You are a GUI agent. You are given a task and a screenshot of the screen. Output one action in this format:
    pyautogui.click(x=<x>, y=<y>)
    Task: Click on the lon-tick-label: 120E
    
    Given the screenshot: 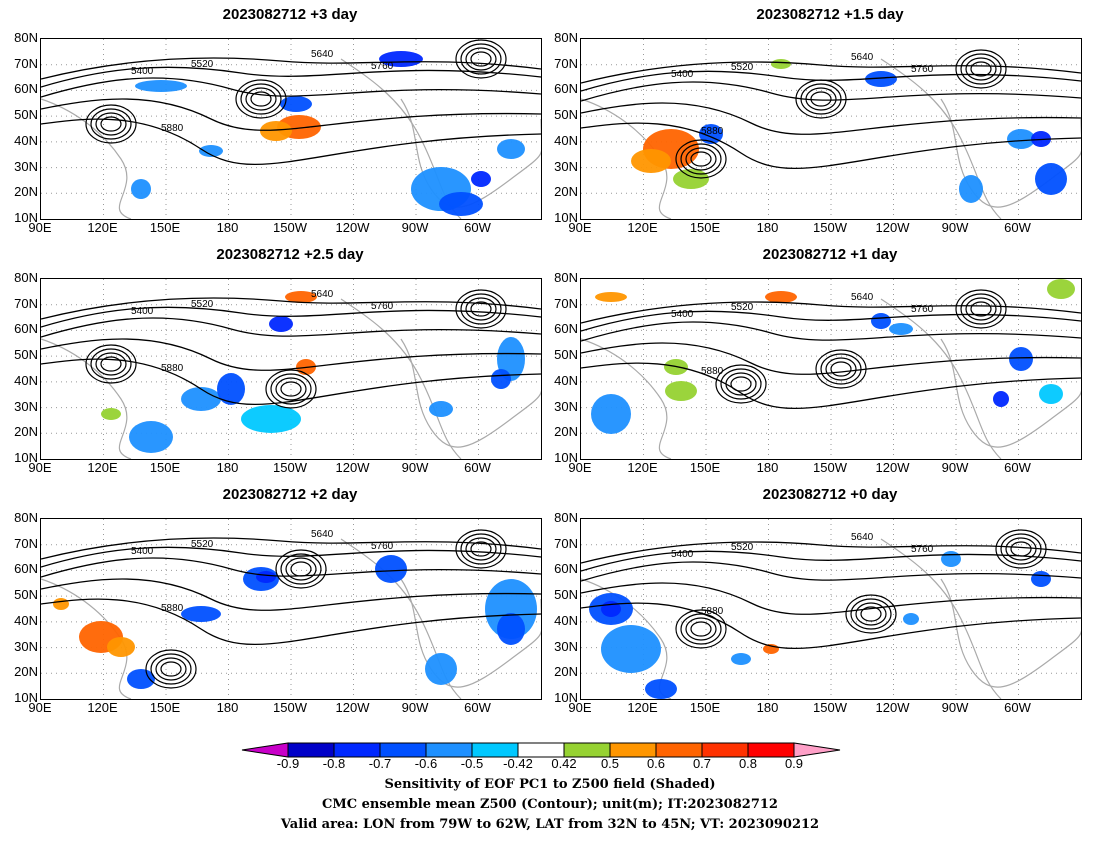 What is the action you would take?
    pyautogui.click(x=642, y=467)
    